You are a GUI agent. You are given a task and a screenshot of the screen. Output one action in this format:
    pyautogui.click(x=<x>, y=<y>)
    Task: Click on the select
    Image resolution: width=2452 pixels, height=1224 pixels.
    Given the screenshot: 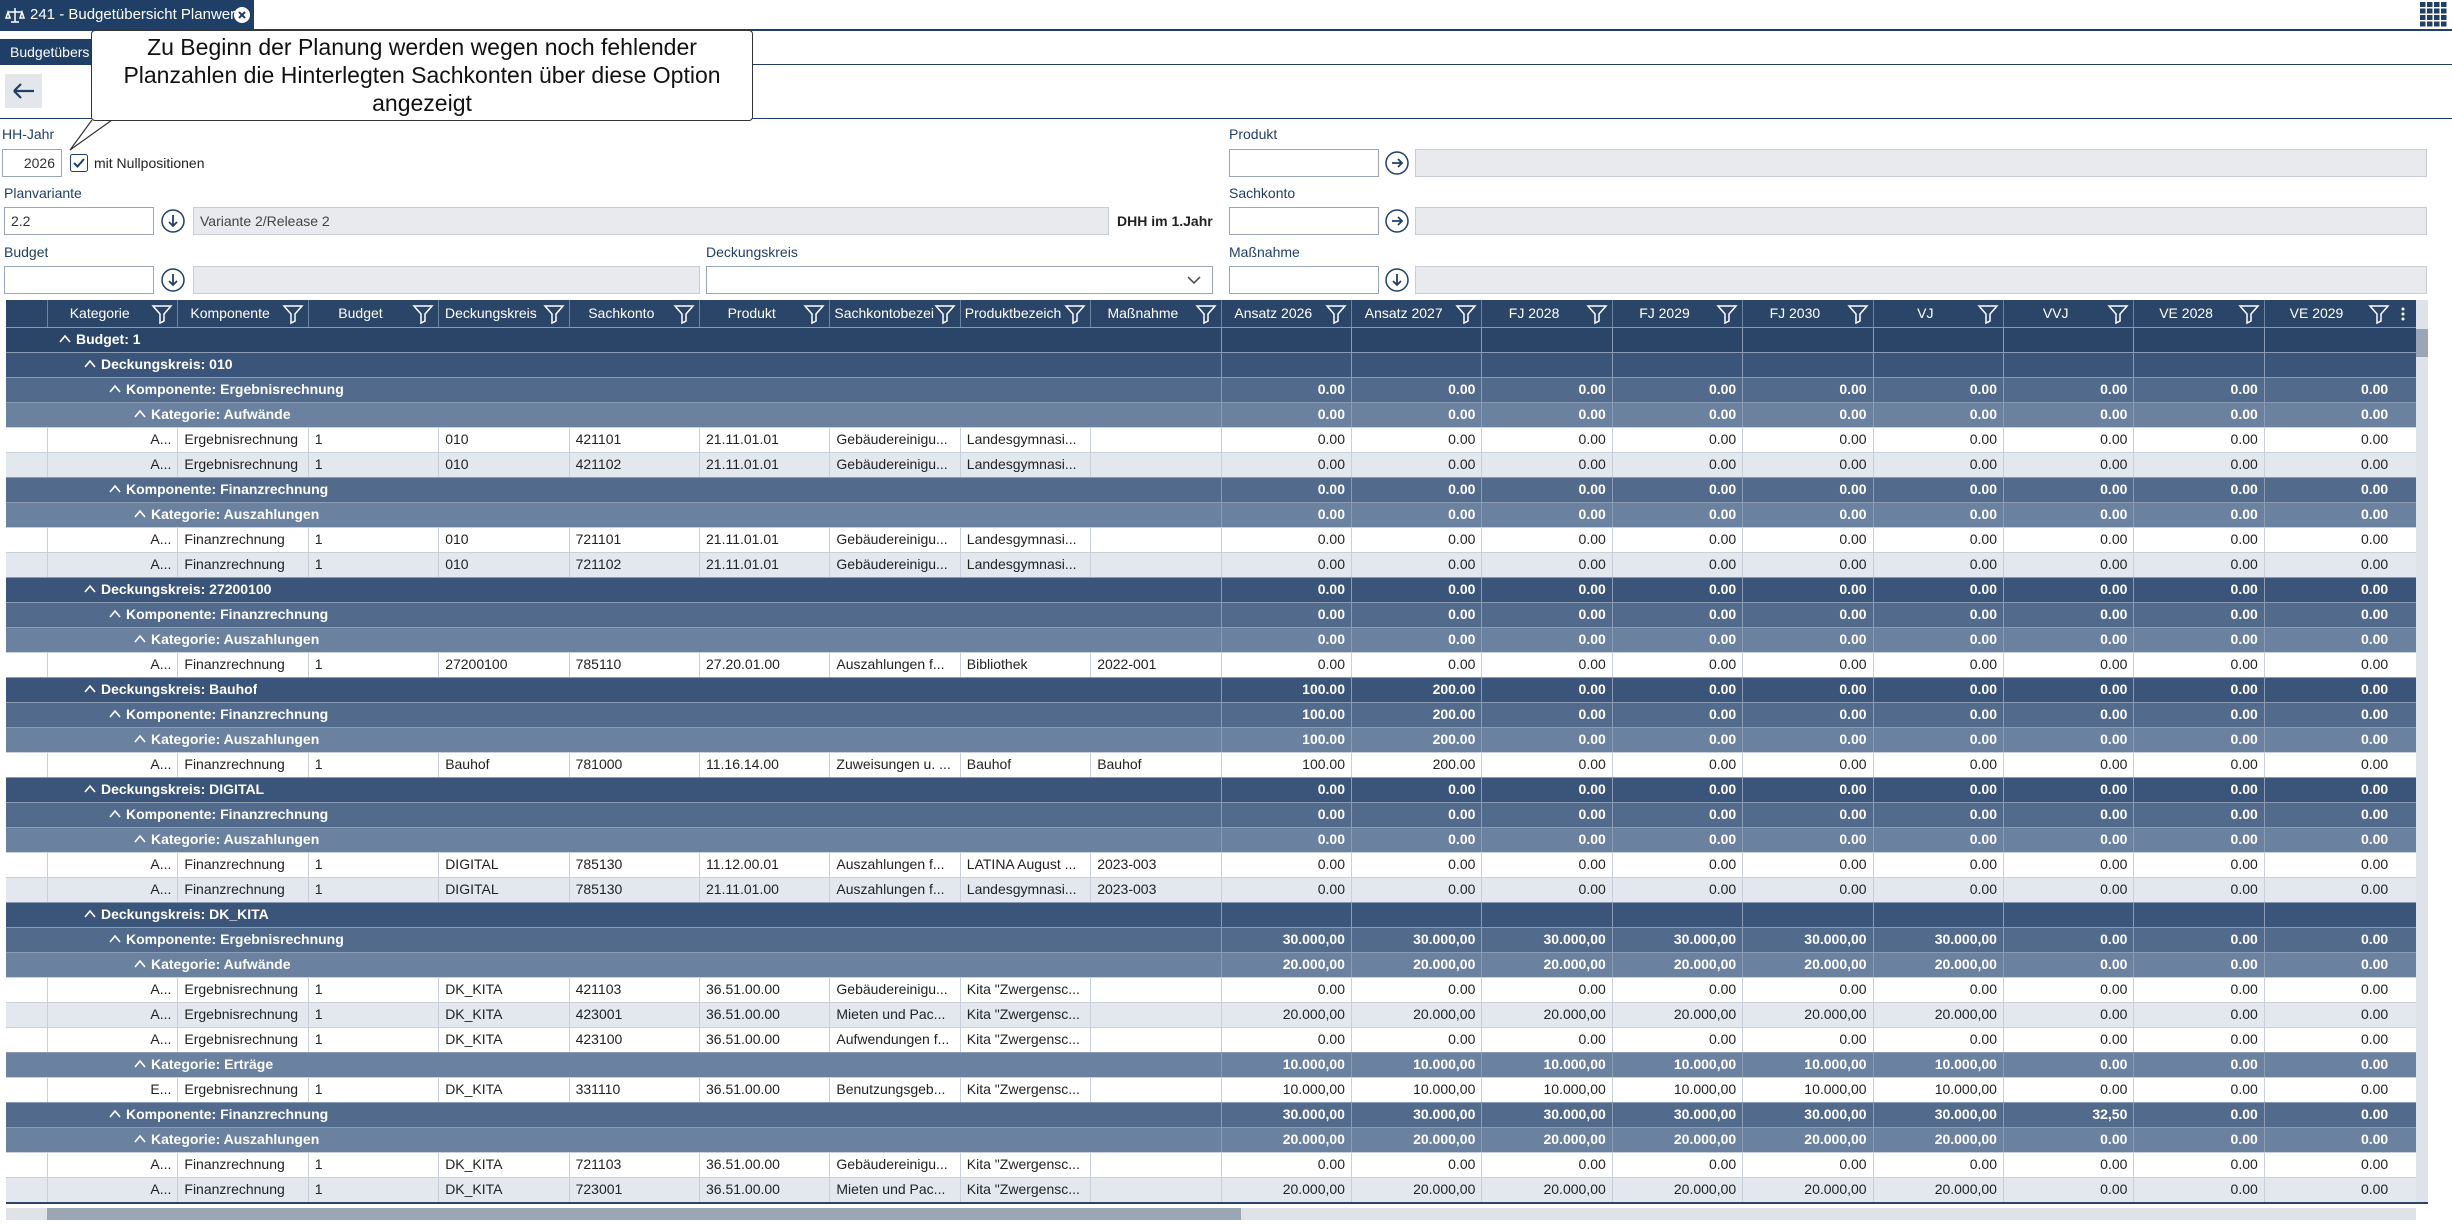 What is the action you would take?
    pyautogui.click(x=959, y=280)
    